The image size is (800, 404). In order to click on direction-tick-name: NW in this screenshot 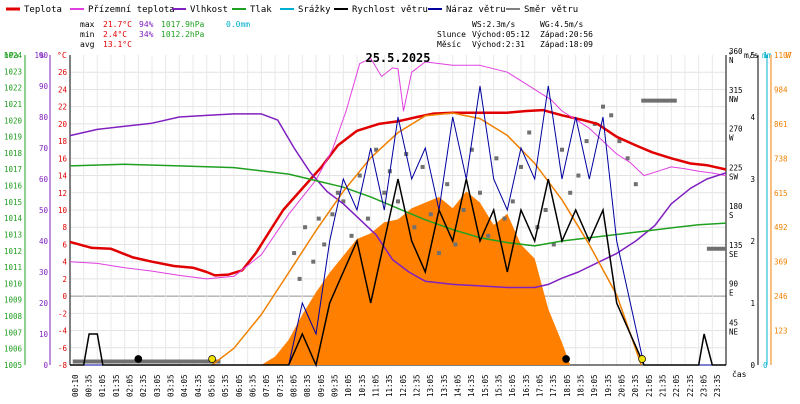, I will do `click(734, 99)`.